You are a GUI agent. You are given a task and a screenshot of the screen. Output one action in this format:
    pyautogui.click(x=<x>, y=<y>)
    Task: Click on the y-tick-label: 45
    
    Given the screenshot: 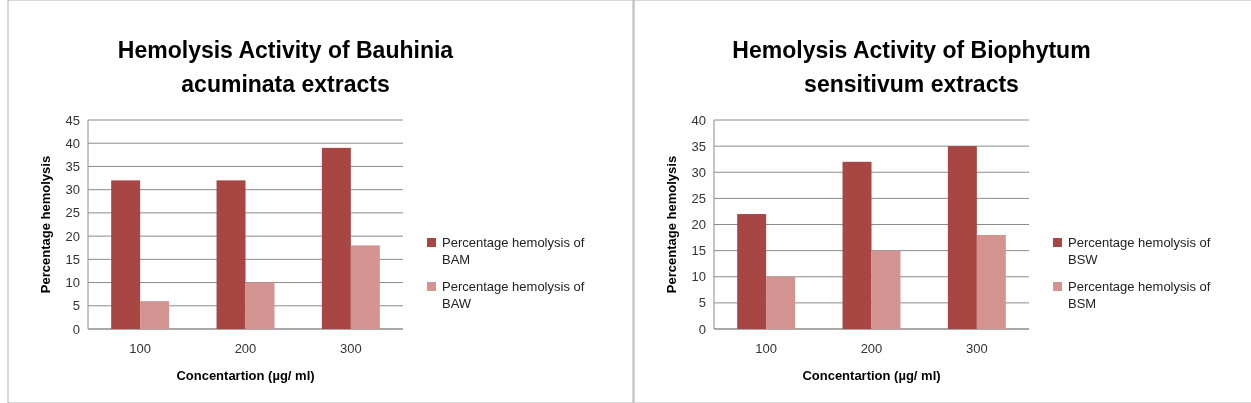 What is the action you would take?
    pyautogui.click(x=72, y=120)
    